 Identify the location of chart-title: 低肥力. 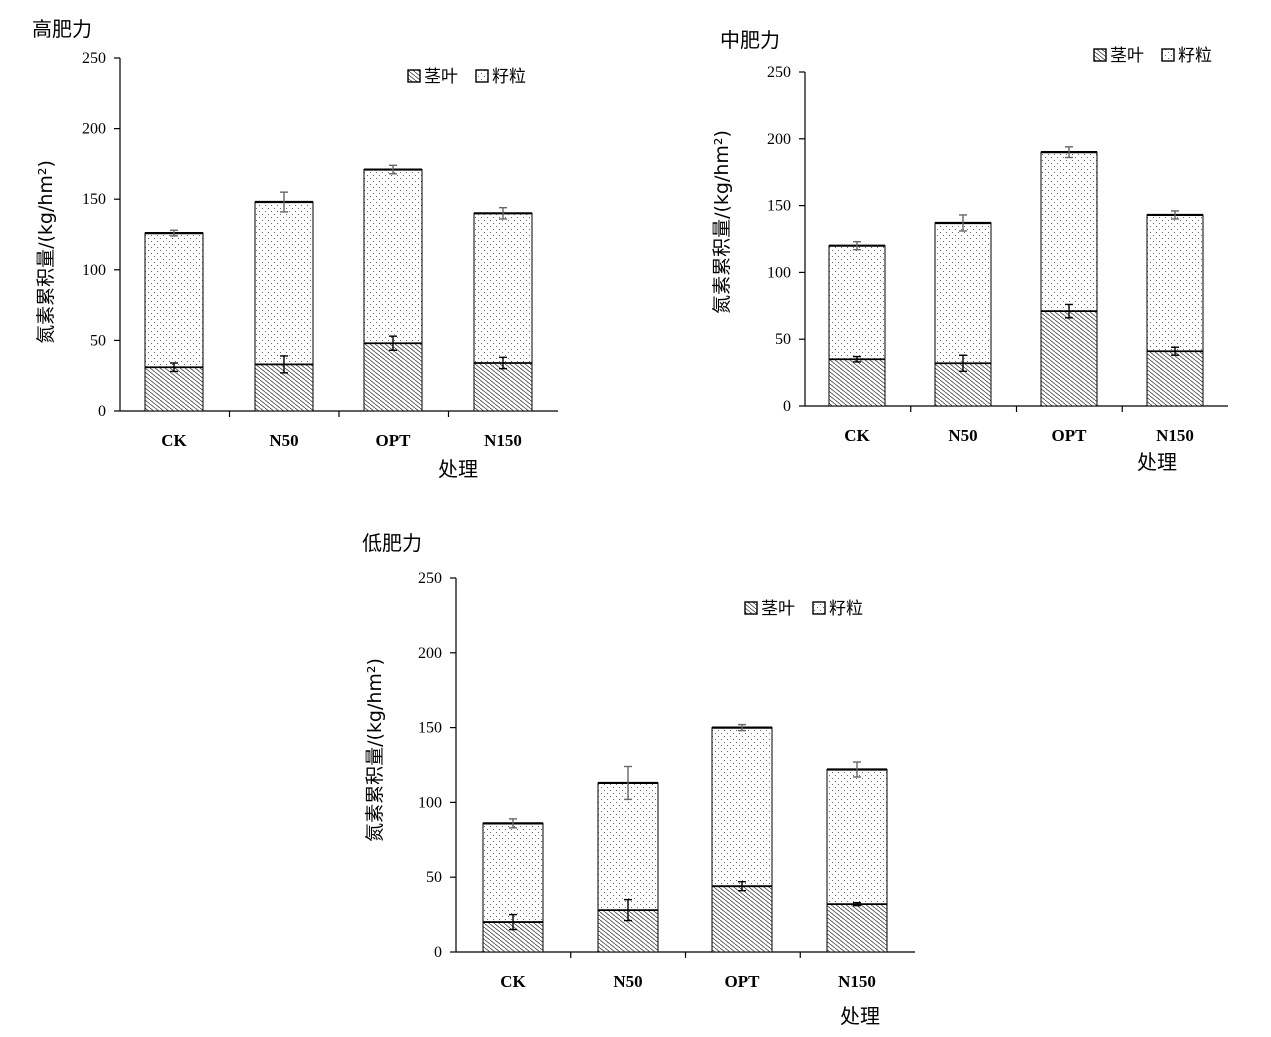
(392, 543).